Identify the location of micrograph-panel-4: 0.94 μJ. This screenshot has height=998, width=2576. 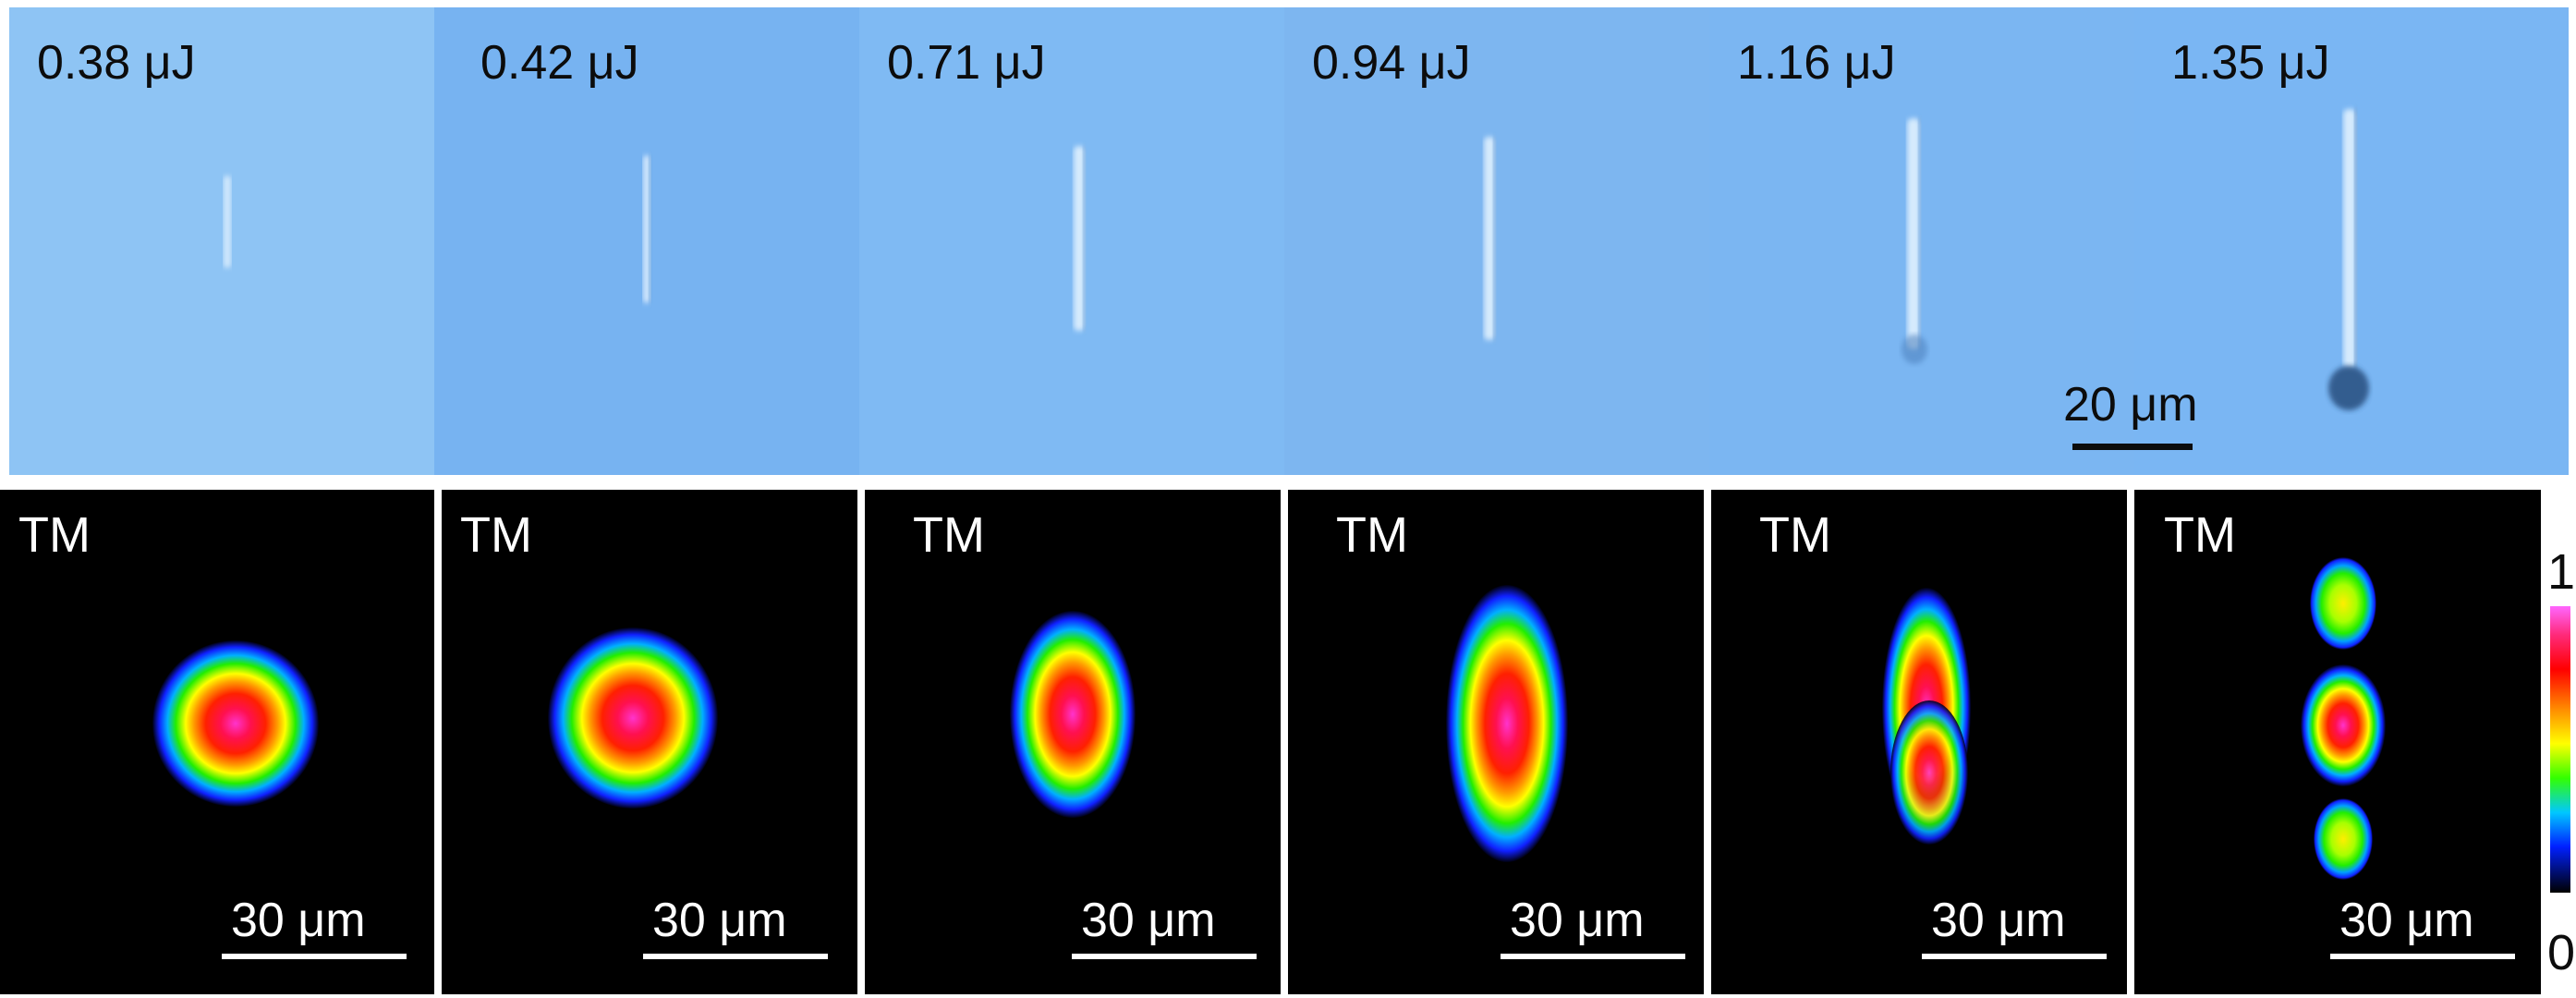
(1496, 241).